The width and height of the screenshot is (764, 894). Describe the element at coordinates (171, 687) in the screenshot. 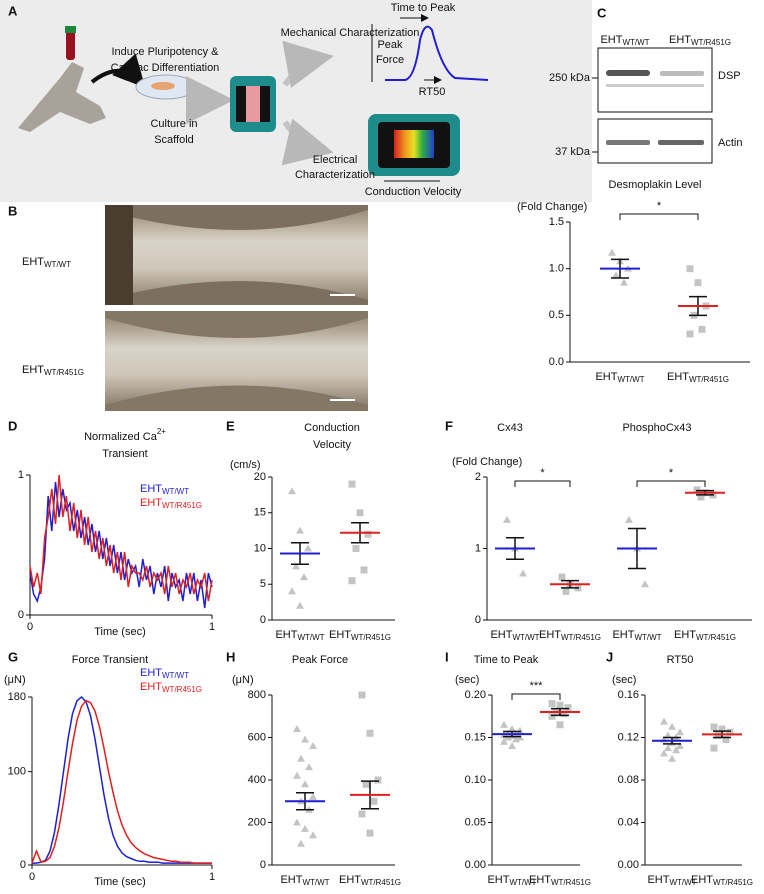

I see `legend-label: EHTWT/R451G` at that location.